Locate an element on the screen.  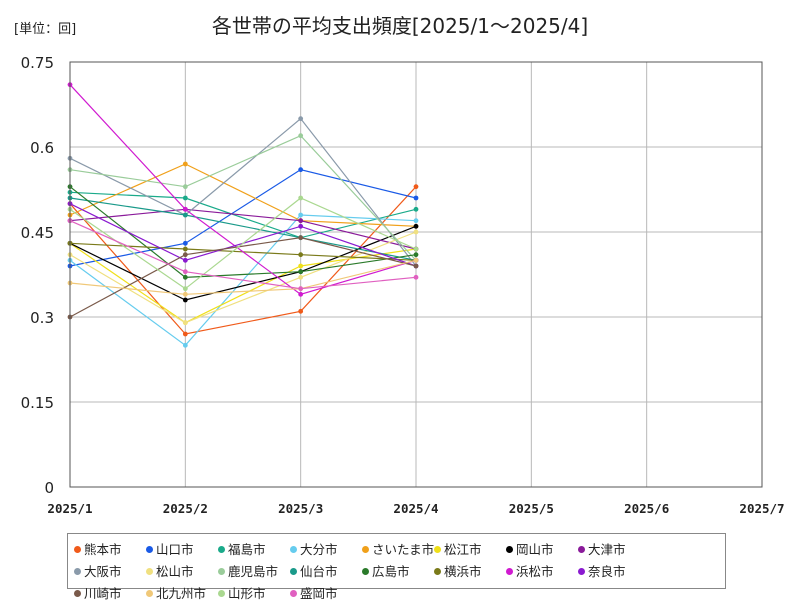
legend-item: 川崎市 is located at coordinates (110, 594).